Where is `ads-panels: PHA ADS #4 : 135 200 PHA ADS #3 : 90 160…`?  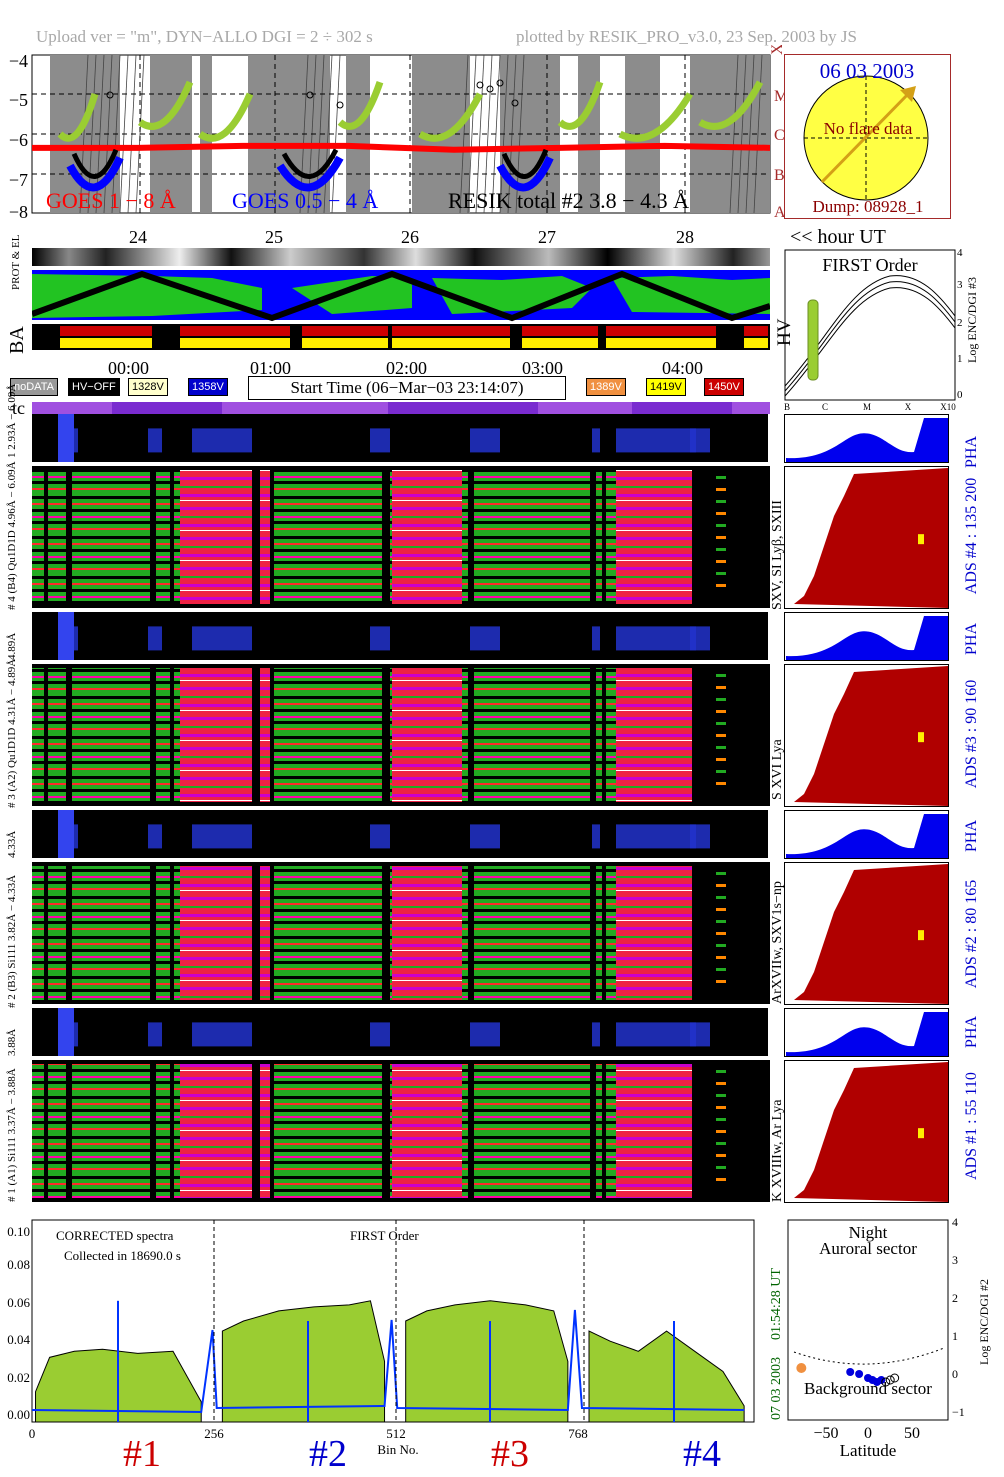
ads-panels: PHA ADS #4 : 135 200 PHA ADS #3 : 90 160… is located at coordinates (882, 808).